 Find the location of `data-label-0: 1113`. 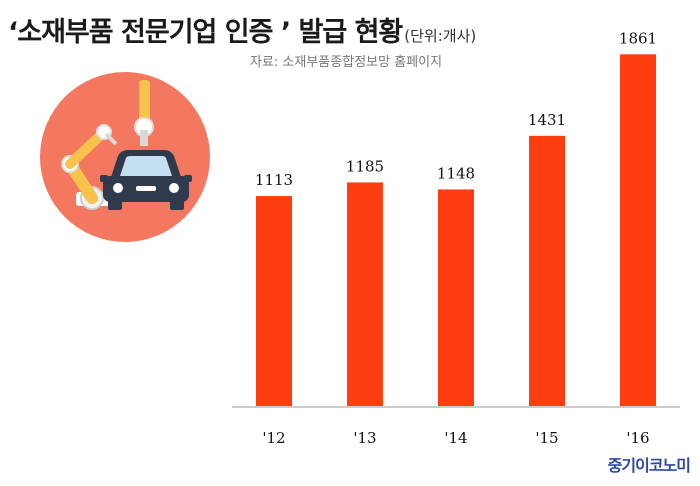

data-label-0: 1113 is located at coordinates (274, 180).